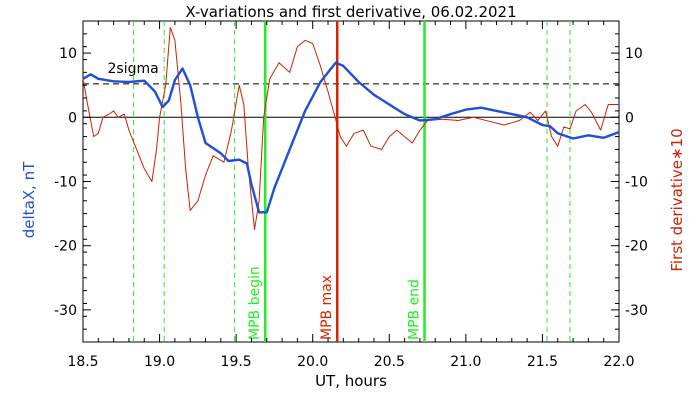 The height and width of the screenshot is (400, 700). I want to click on y-tick-label-right: -10, so click(636, 183).